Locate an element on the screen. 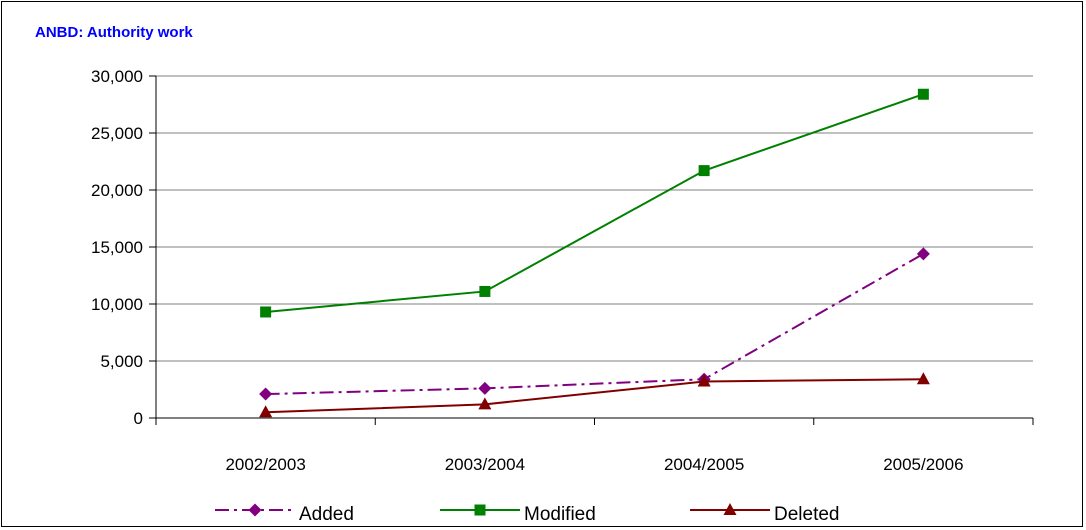  series-line-deleted is located at coordinates (594, 396).